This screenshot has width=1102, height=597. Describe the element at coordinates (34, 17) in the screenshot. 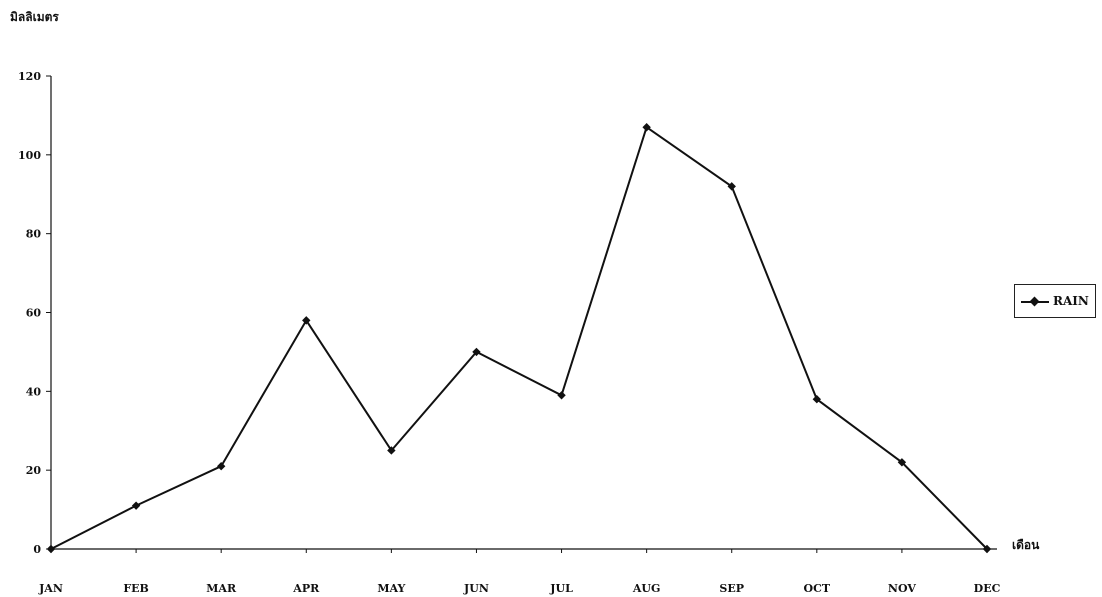

I see `y-axis-label: มิลลิเมตร` at that location.